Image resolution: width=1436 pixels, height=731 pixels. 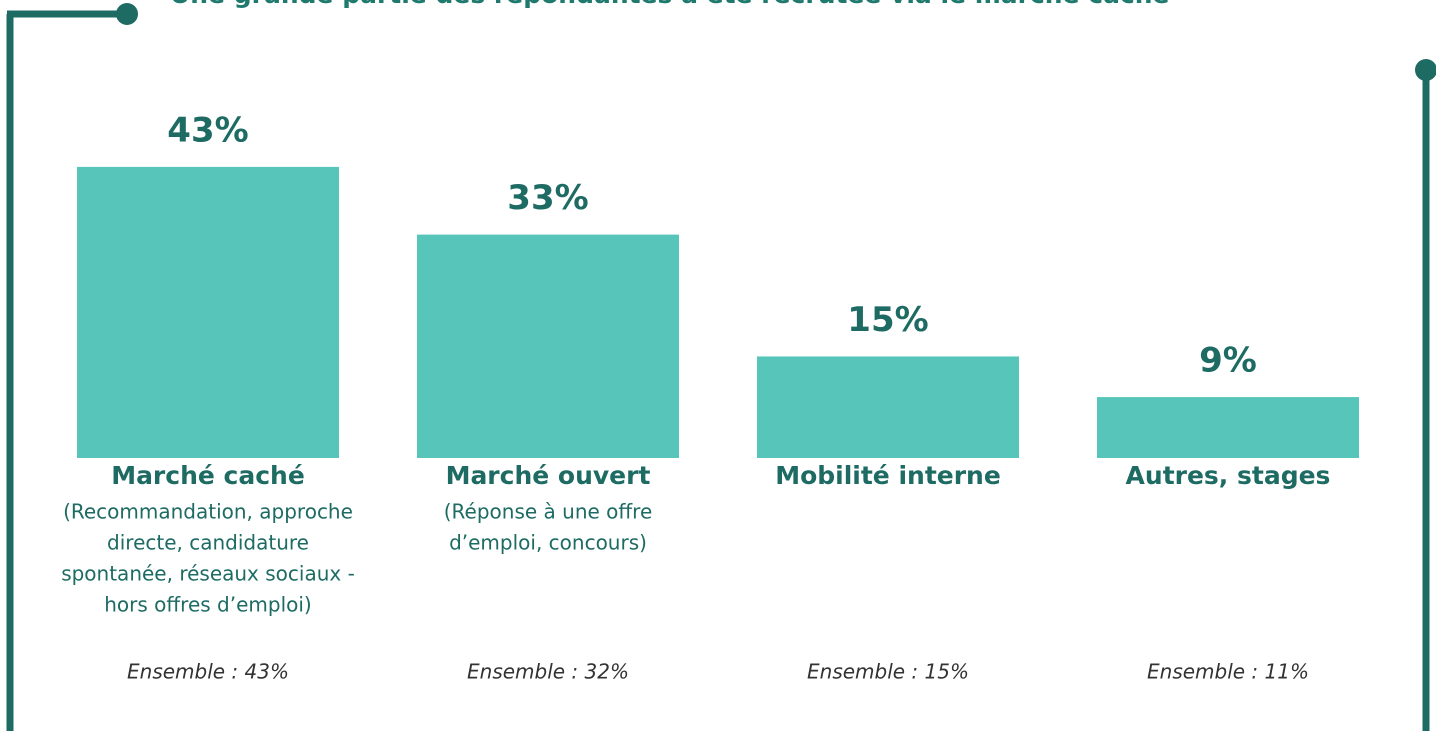 What do you see at coordinates (208, 672) in the screenshot?
I see `overall-note: Ensemble : 43%` at bounding box center [208, 672].